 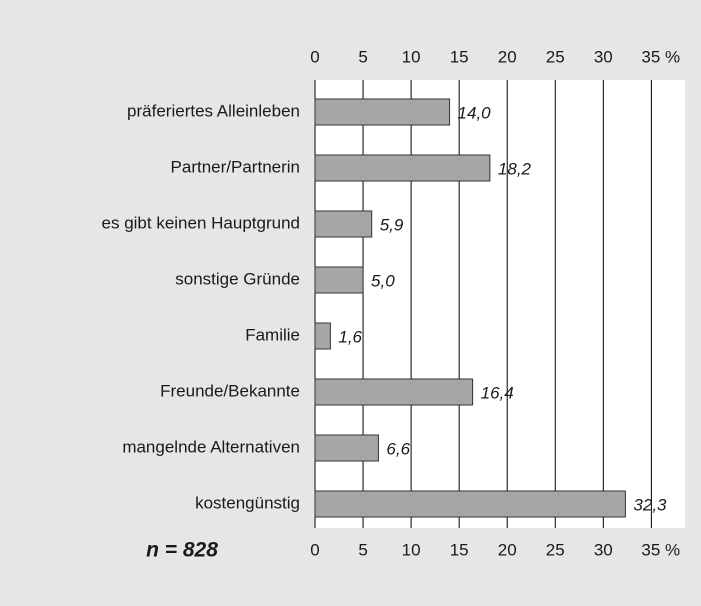 I want to click on x-tick-label-bottom: 35 %, so click(x=660, y=549).